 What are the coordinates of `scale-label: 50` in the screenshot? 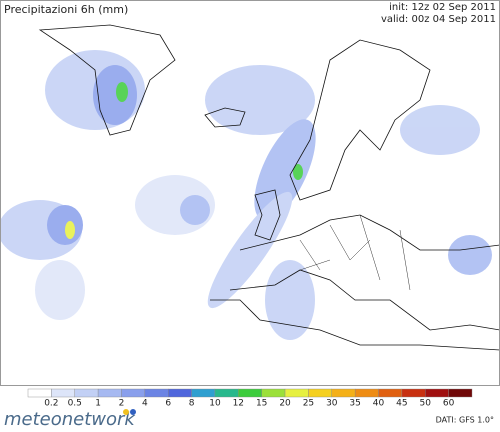 It's located at (426, 404).